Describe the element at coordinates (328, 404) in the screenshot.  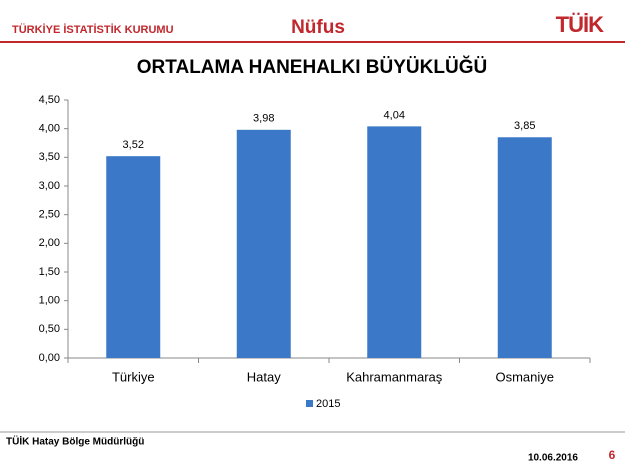
I see `legend-label: 2015` at that location.